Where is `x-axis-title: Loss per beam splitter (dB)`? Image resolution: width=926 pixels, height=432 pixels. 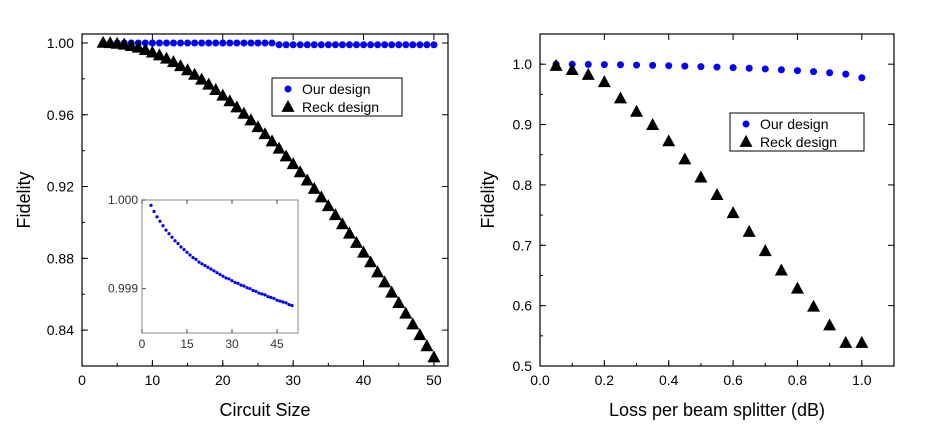 x-axis-title: Loss per beam splitter (dB) is located at coordinates (717, 410).